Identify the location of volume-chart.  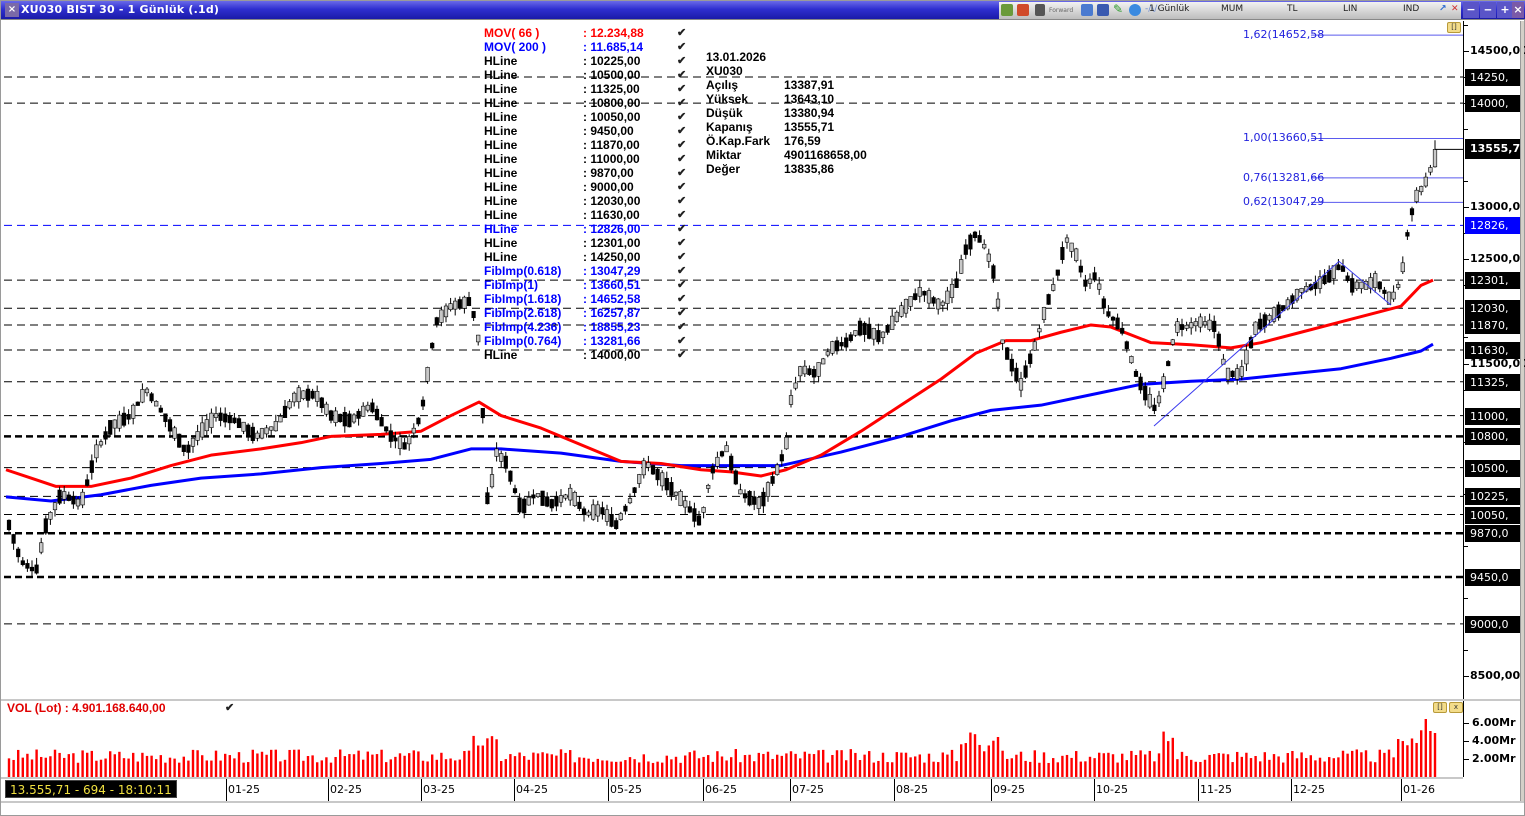
(733, 739).